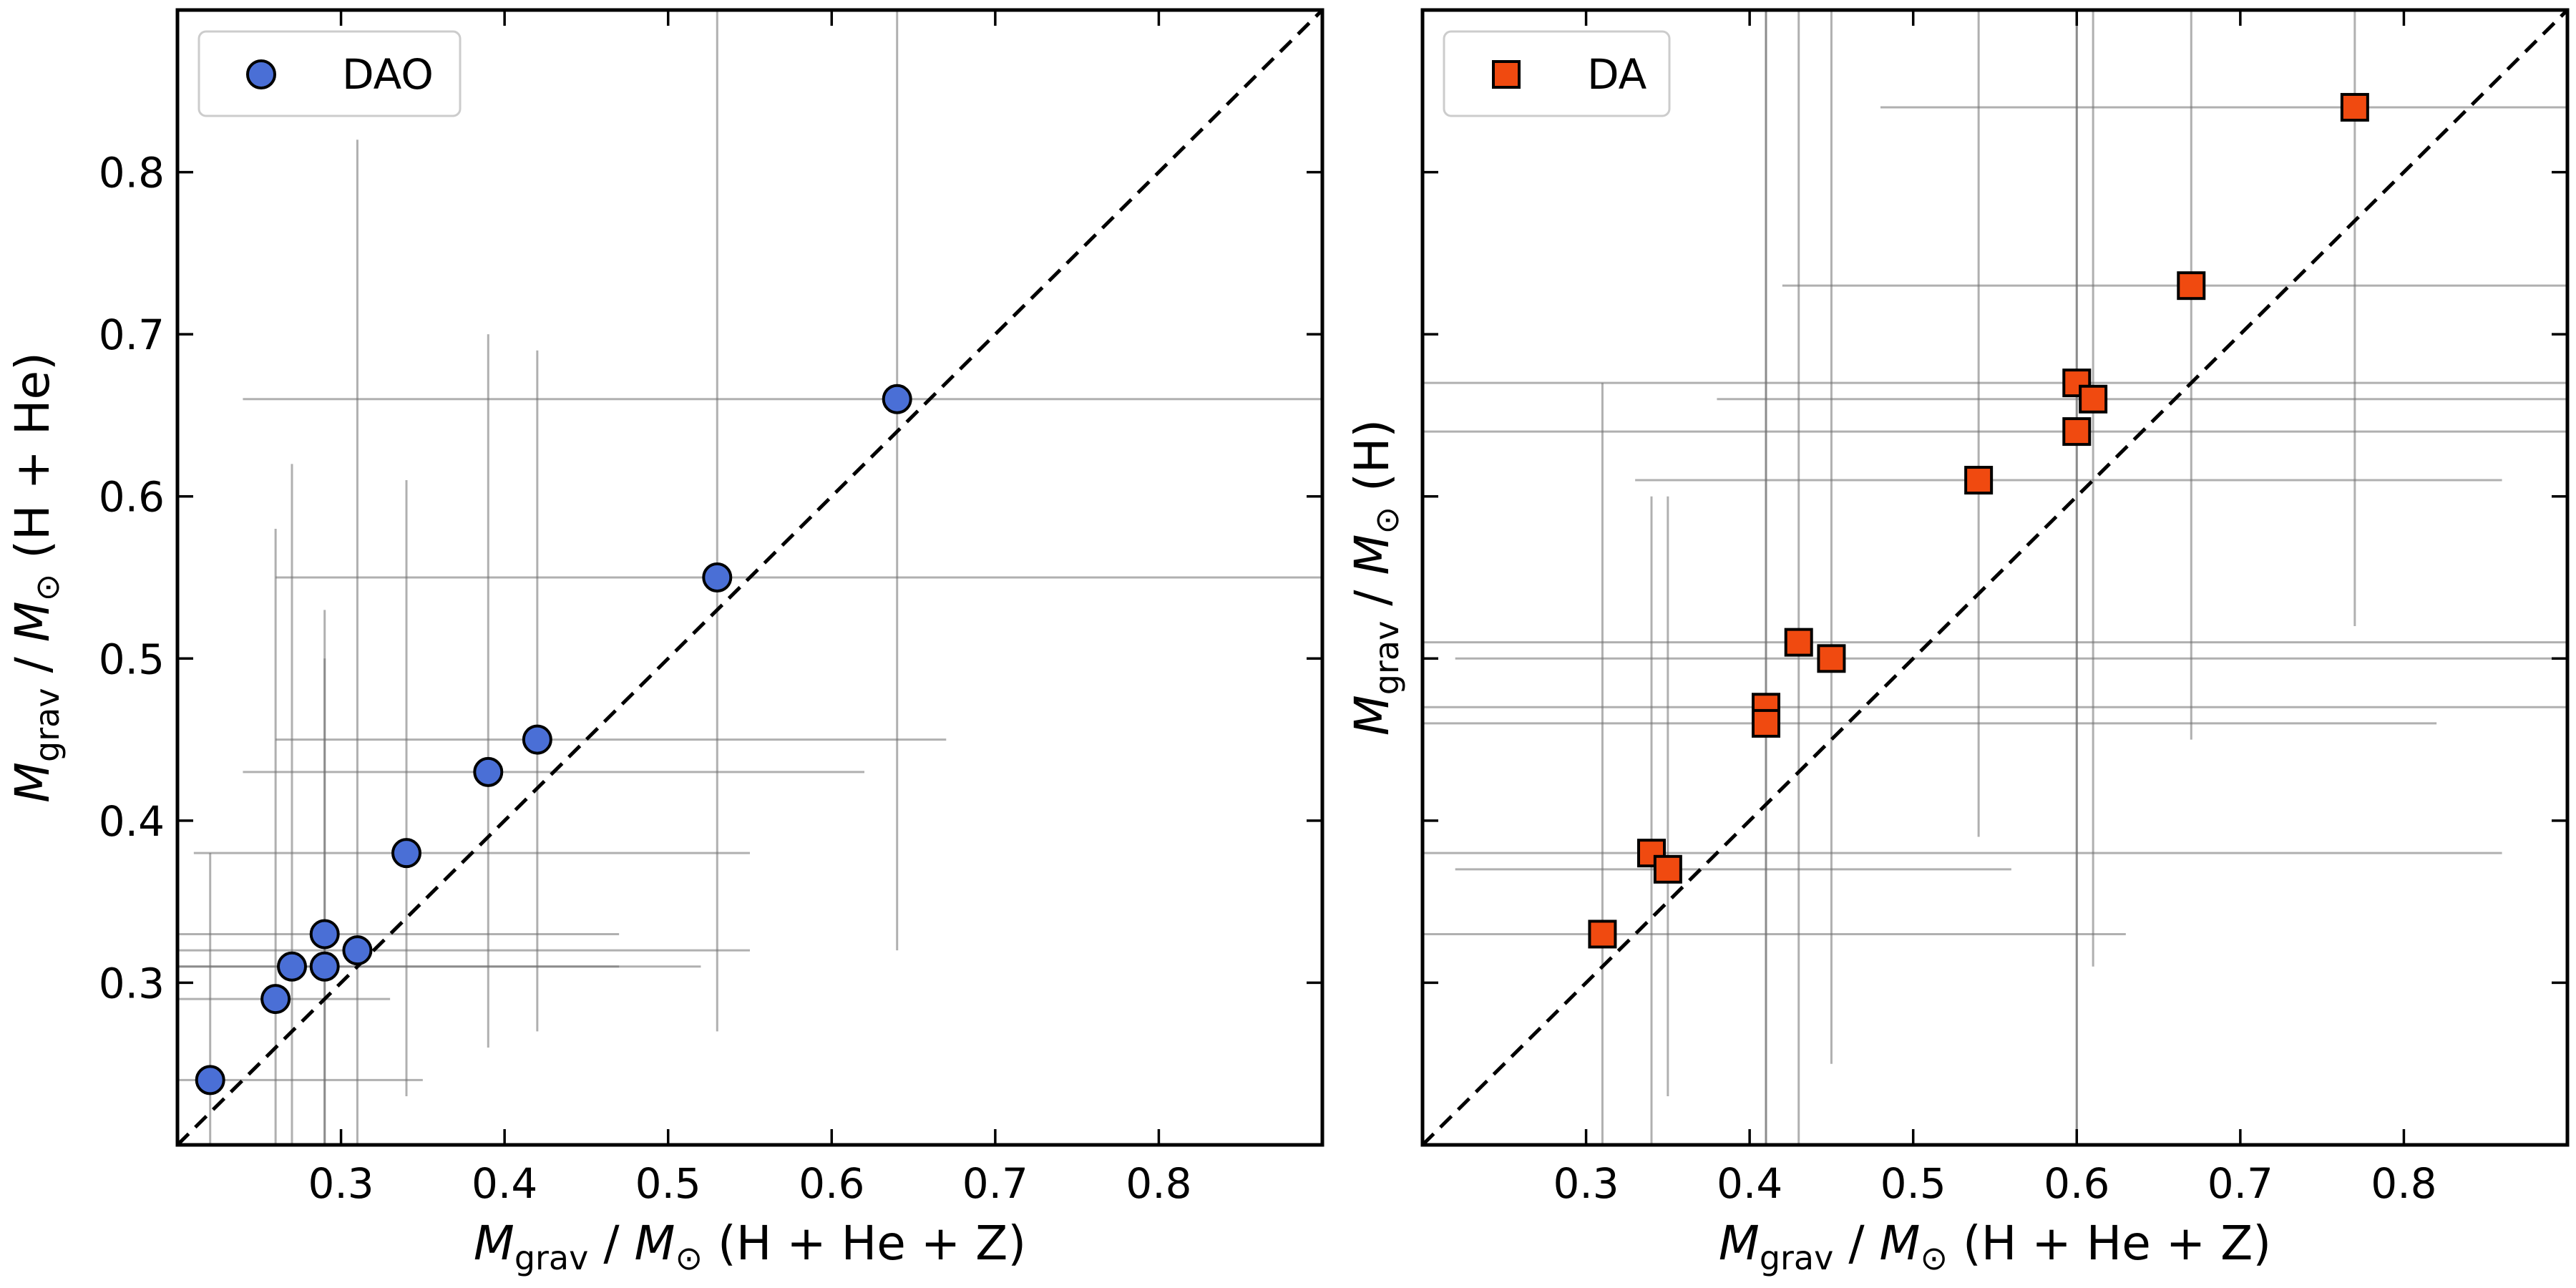  I want to click on legend-label: DA, so click(1617, 74).